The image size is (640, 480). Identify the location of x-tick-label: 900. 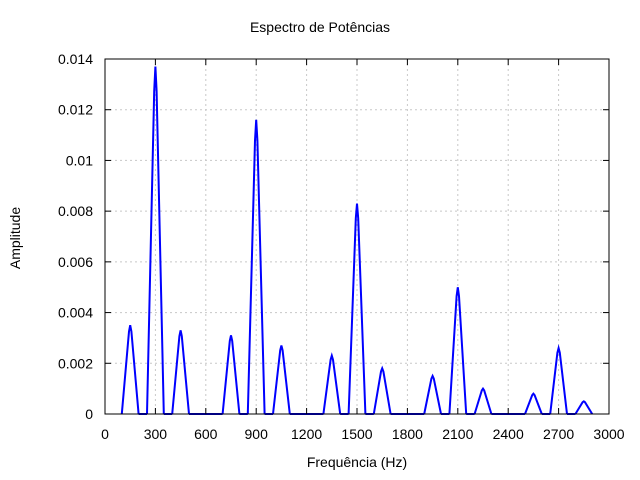
(257, 434).